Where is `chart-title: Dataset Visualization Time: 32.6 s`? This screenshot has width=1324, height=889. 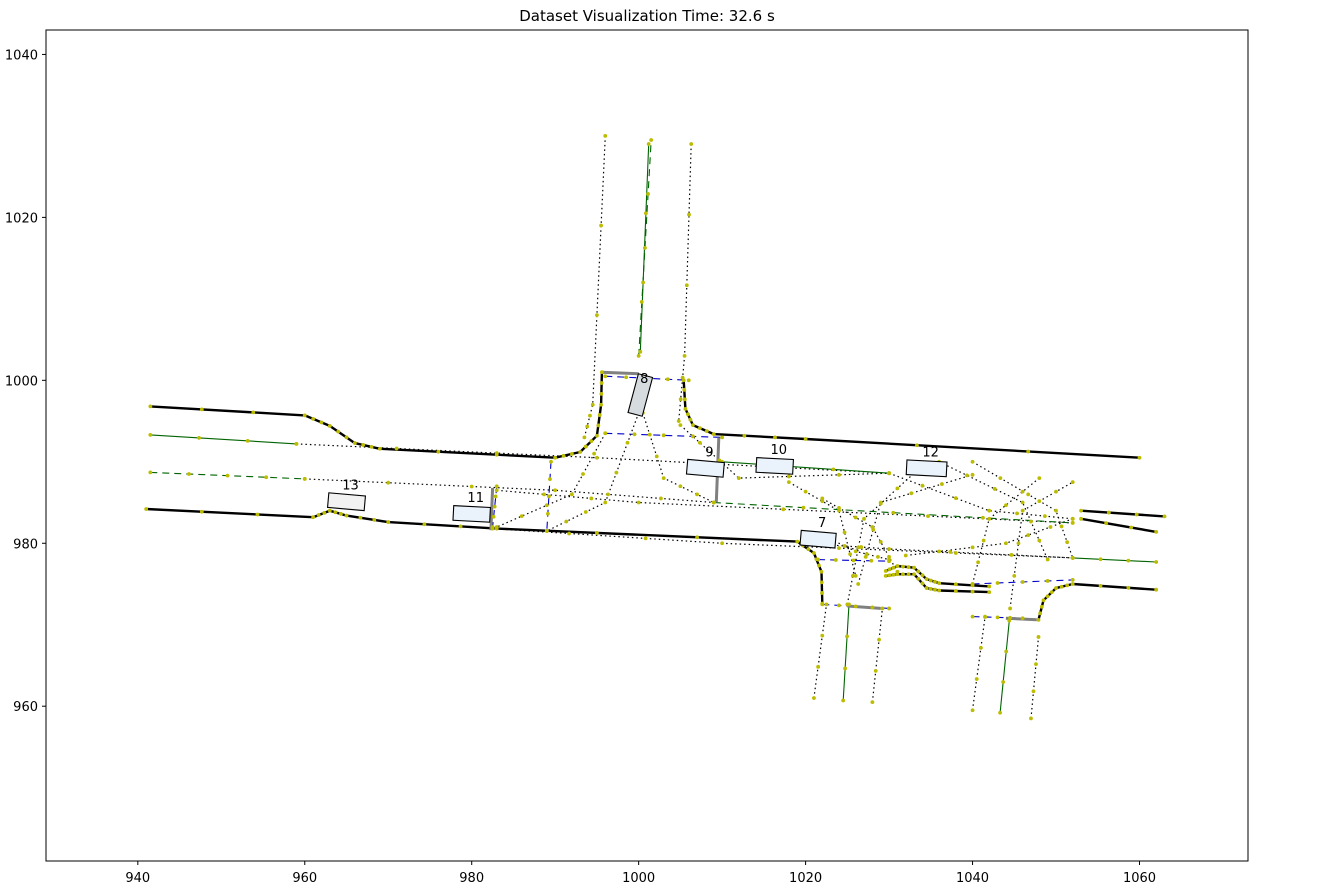
chart-title: Dataset Visualization Time: 32.6 s is located at coordinates (647, 16).